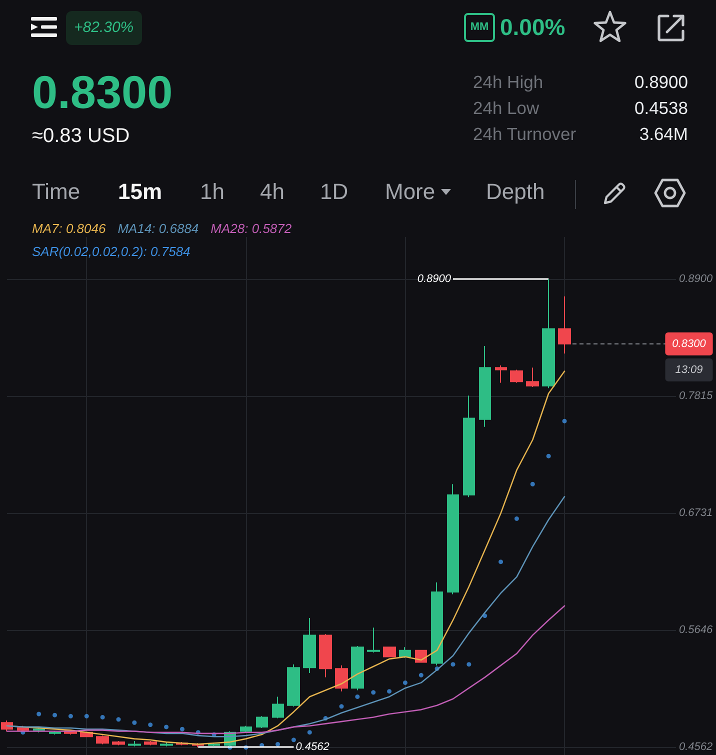 Image resolution: width=716 pixels, height=755 pixels. Describe the element at coordinates (410, 191) in the screenshot. I see `text: More` at that location.